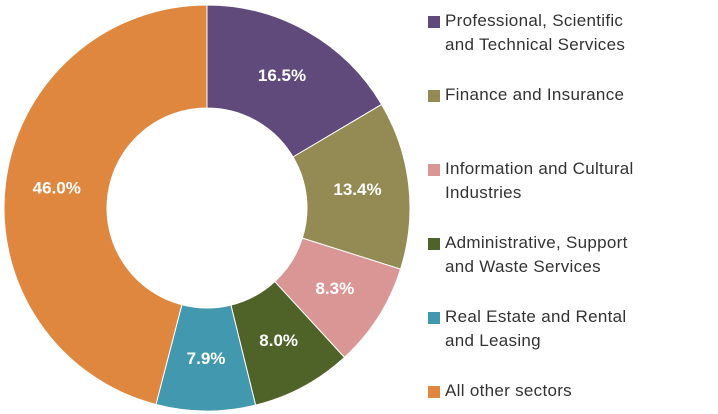 The height and width of the screenshot is (414, 718). What do you see at coordinates (535, 328) in the screenshot?
I see `legend-label: Real Estate and Rental and Leasing` at bounding box center [535, 328].